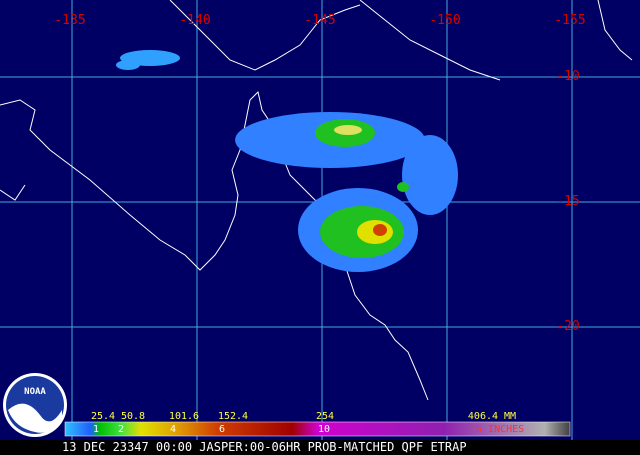 The height and width of the screenshot is (455, 640). I want to click on longitude-label: -135, so click(69, 20).